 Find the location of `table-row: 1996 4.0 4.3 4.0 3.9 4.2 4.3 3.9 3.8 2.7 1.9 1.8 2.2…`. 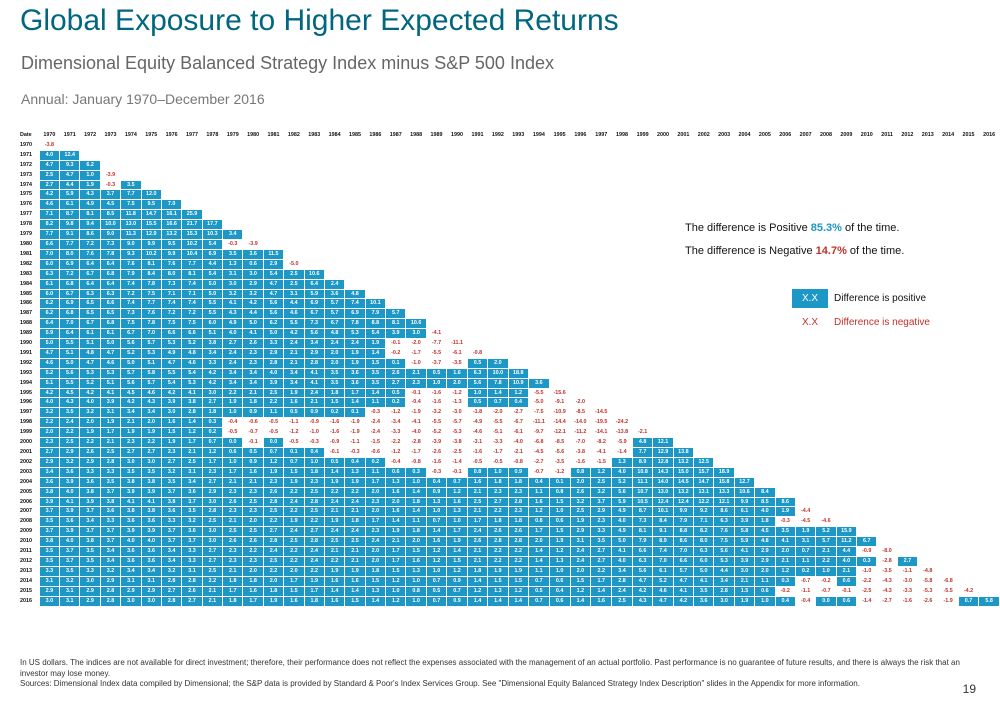

table-row: 1996 4.0 4.3 4.0 3.9 4.2 4.3 3.9 3.8 2.7 1.9 1.8 2.2… is located at coordinates (510, 403).